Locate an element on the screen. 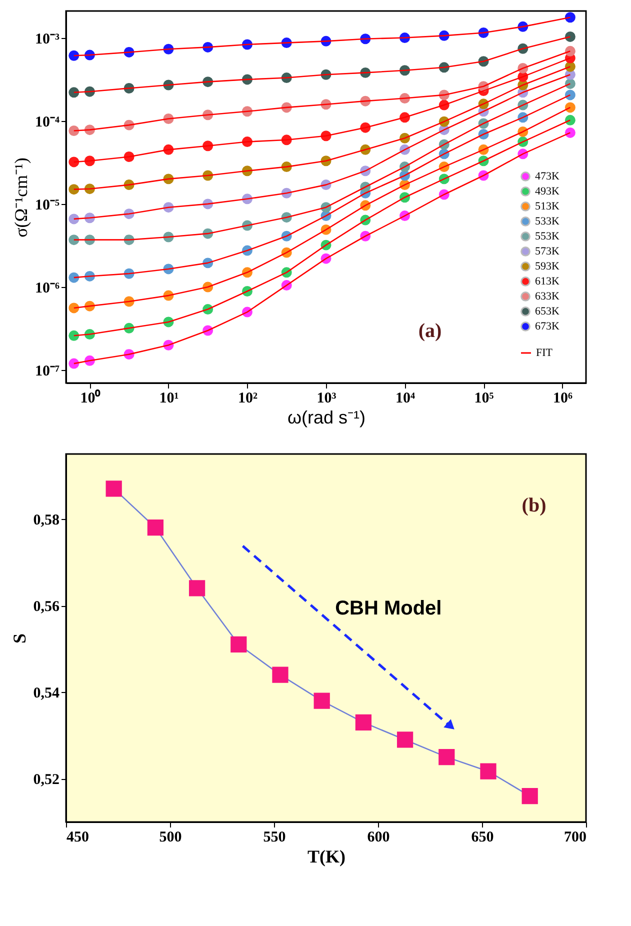 The height and width of the screenshot is (926, 631). y-tick-label: 0,54 is located at coordinates (46, 694).